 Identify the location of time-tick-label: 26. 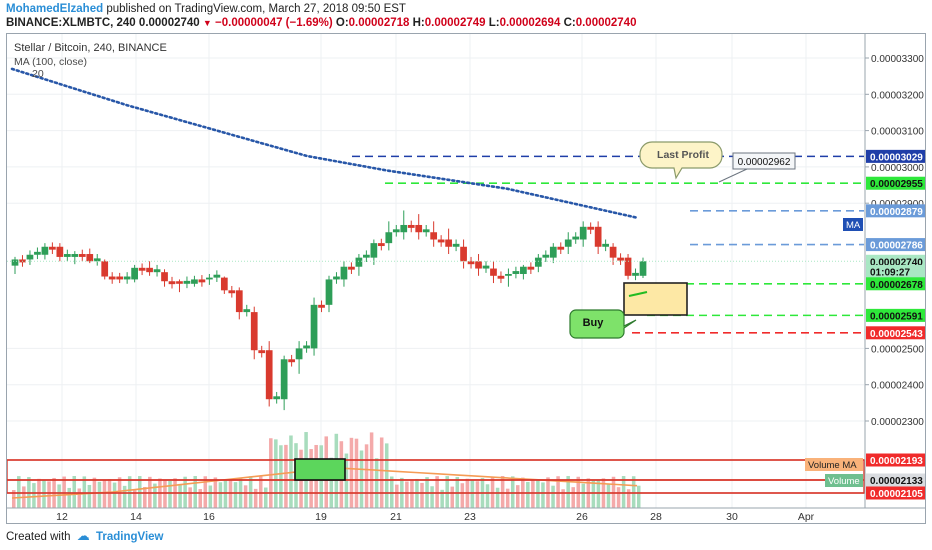
(582, 517).